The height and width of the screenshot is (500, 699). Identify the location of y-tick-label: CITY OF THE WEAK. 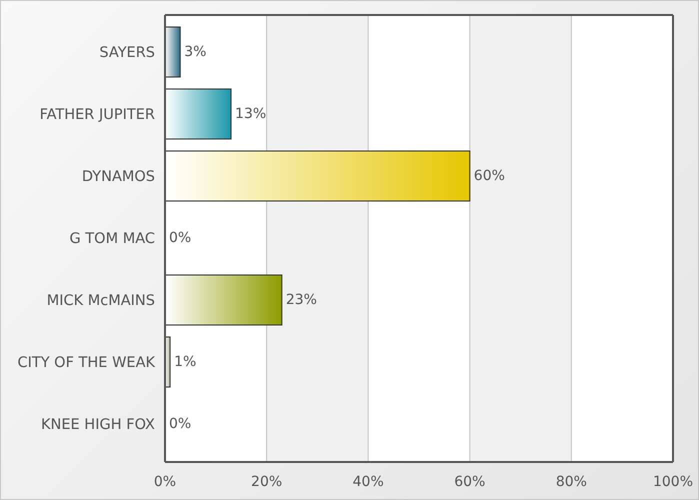
(86, 363).